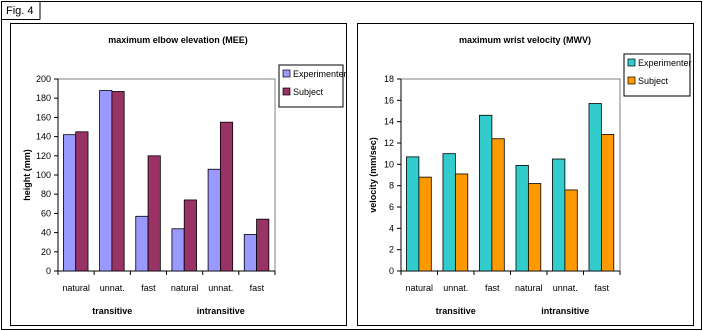 Image resolution: width=703 pixels, height=331 pixels. I want to click on chart-title: maximum wrist velocity (MWV), so click(525, 40).